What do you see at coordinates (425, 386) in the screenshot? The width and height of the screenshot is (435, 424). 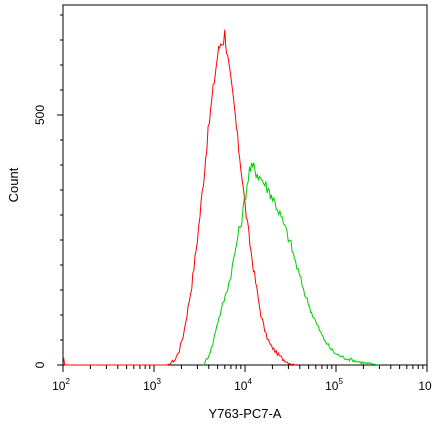 I see `x-tick-label: 10` at bounding box center [425, 386].